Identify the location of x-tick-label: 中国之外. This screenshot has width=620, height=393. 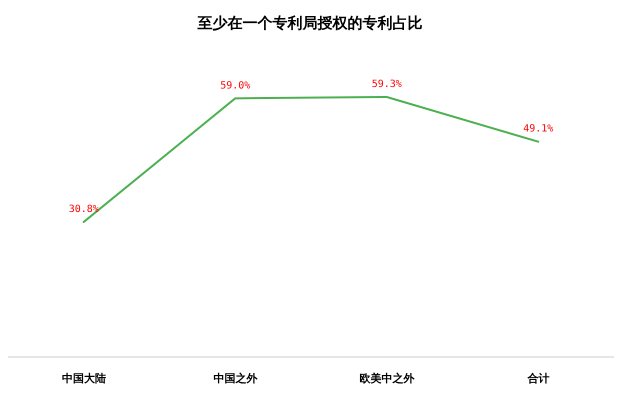
(235, 378).